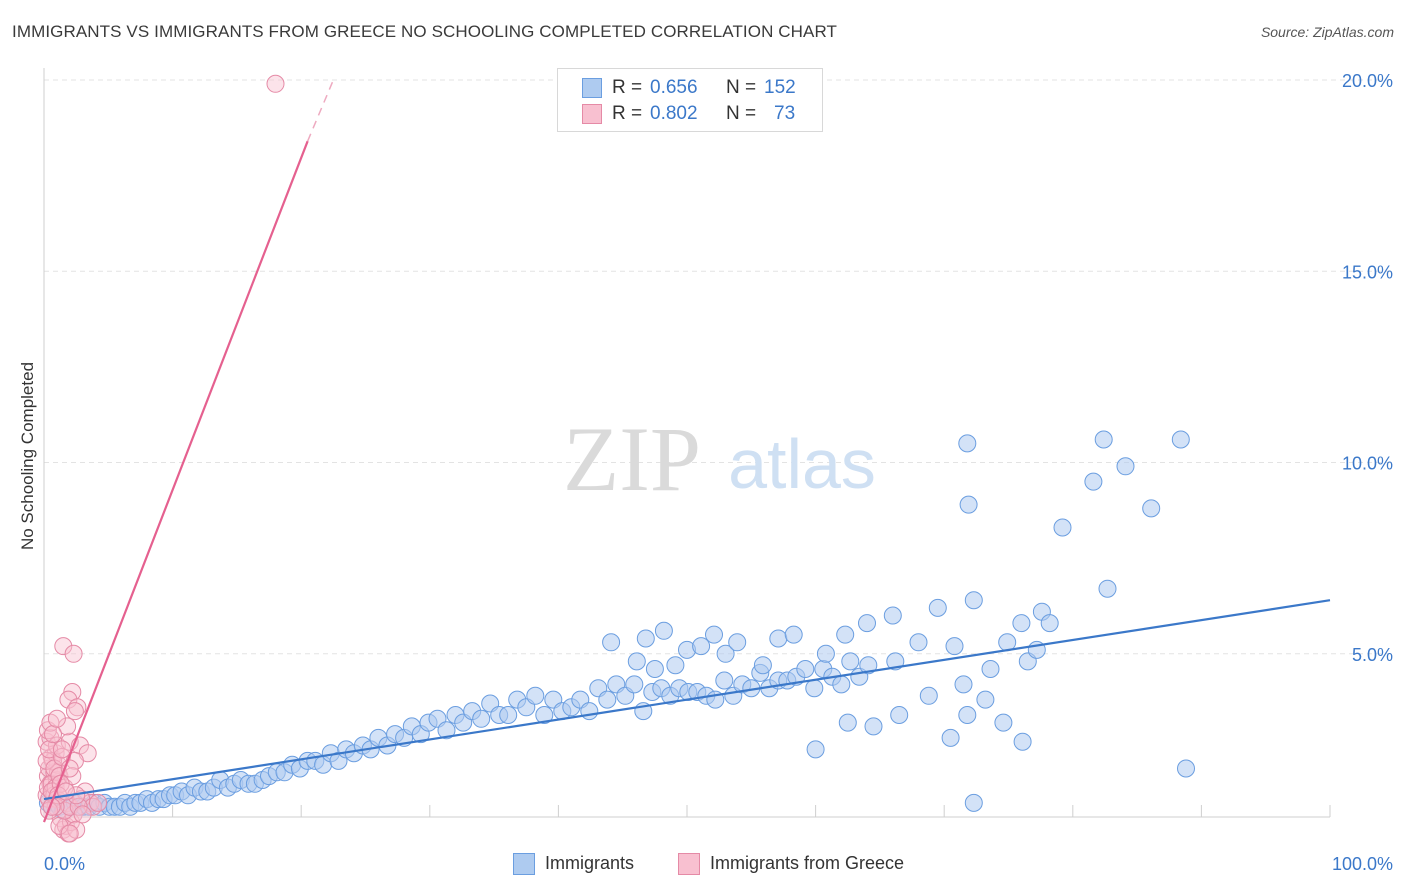  Describe the element at coordinates (780, 87) in the screenshot. I see `legend-n-value: 152` at that location.